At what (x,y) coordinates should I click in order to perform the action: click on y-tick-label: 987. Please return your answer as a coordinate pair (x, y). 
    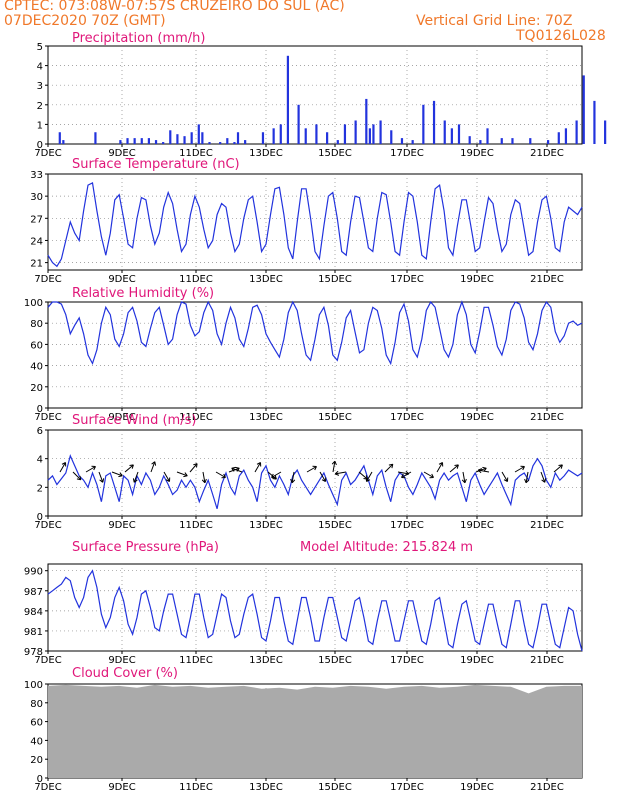
    Looking at the image, I should click on (33, 592).